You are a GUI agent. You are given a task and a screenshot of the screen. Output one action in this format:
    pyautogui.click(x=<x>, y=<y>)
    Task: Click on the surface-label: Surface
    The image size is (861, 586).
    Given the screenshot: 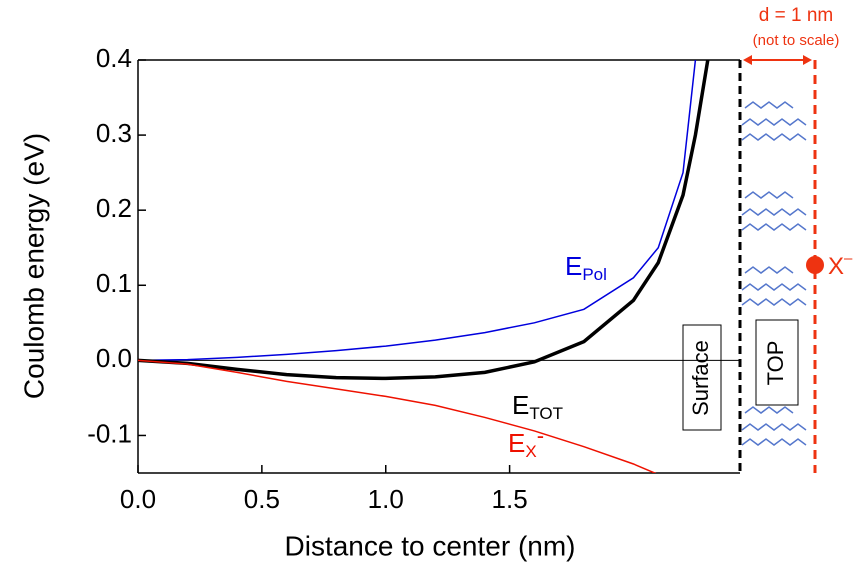 What is the action you would take?
    pyautogui.click(x=700, y=378)
    